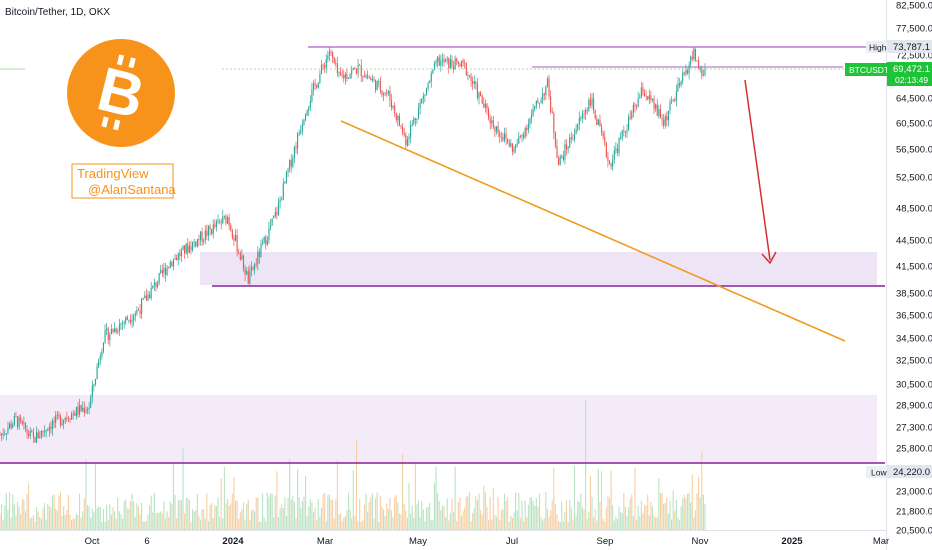 This screenshot has width=932, height=550. What do you see at coordinates (914, 428) in the screenshot?
I see `y-tick-label: 27,300.0` at bounding box center [914, 428].